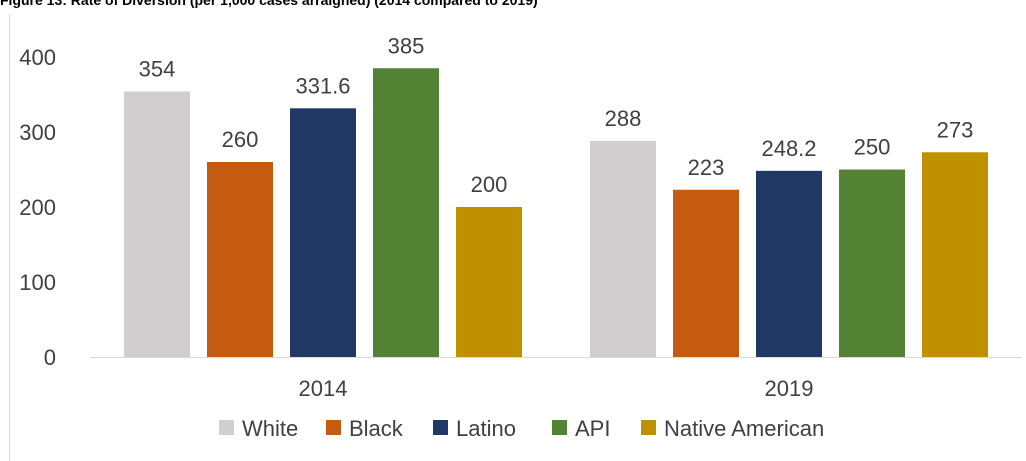  Describe the element at coordinates (706, 273) in the screenshot. I see `bar-2019-black` at that location.